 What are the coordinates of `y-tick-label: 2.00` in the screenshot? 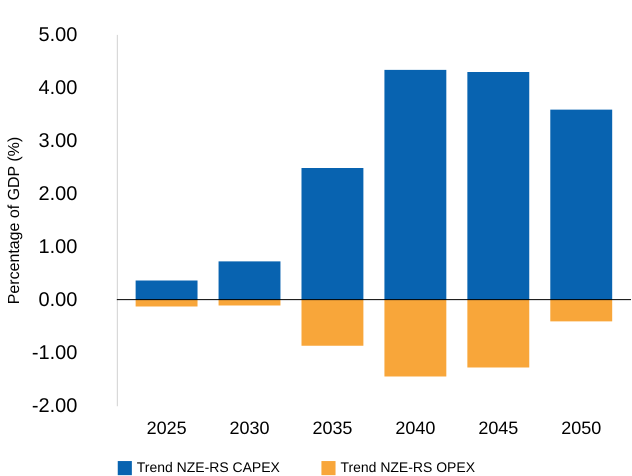 It's located at (58, 193).